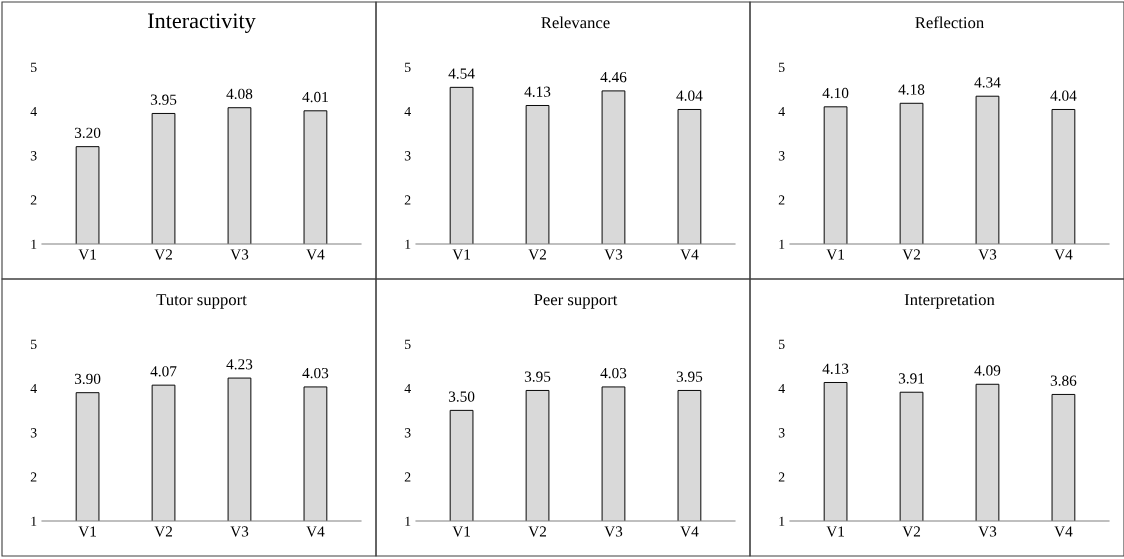  I want to click on chart-title: Interpretation, so click(949, 301).